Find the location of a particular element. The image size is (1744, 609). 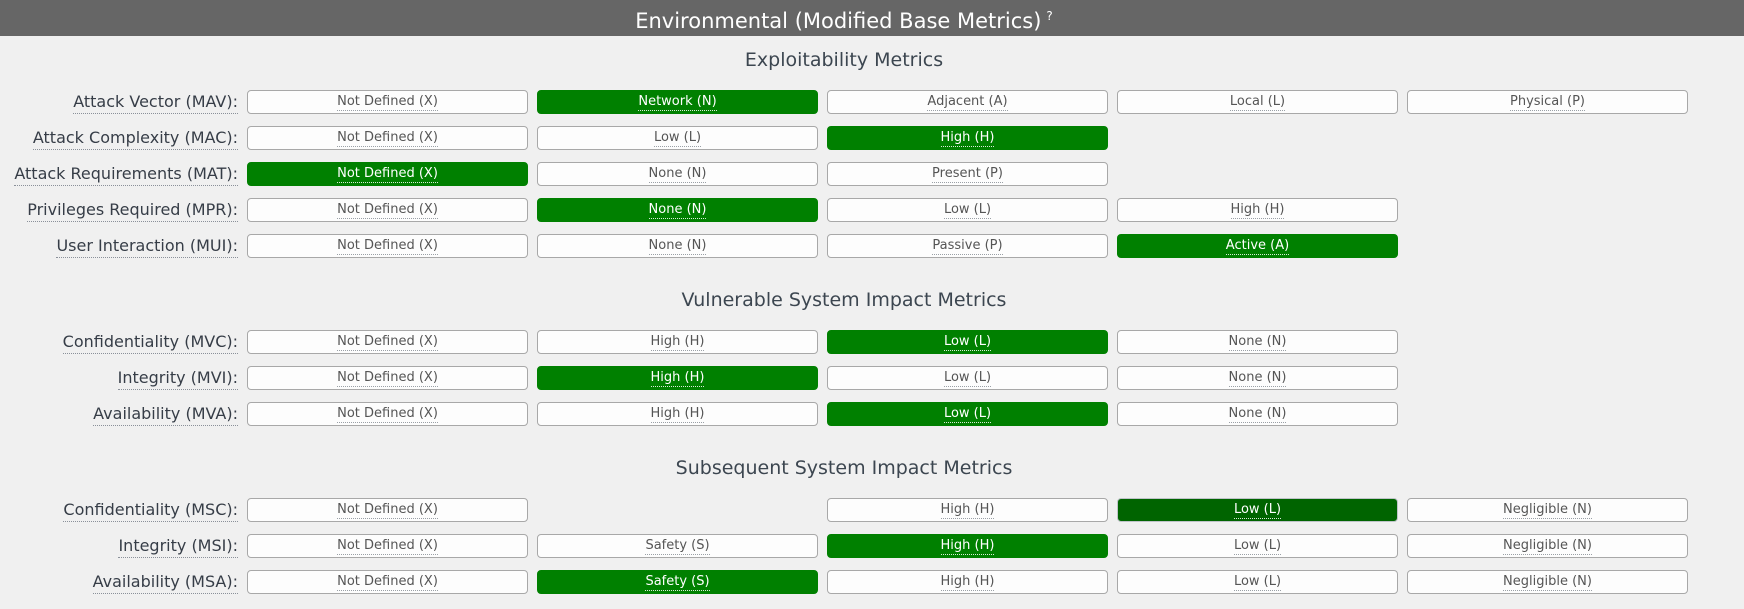

option-MAV-A: Adjacent (A) is located at coordinates (967, 102).